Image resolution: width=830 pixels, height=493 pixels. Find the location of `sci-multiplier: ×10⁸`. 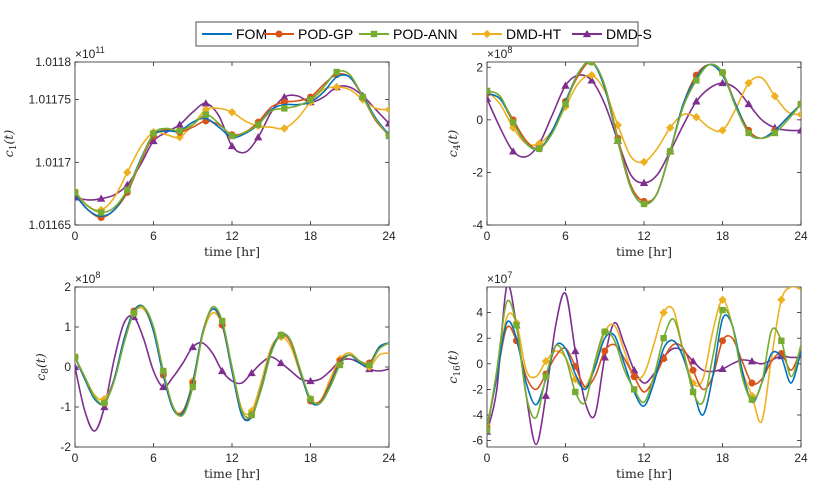

sci-multiplier: ×10⁸ is located at coordinates (499, 53).